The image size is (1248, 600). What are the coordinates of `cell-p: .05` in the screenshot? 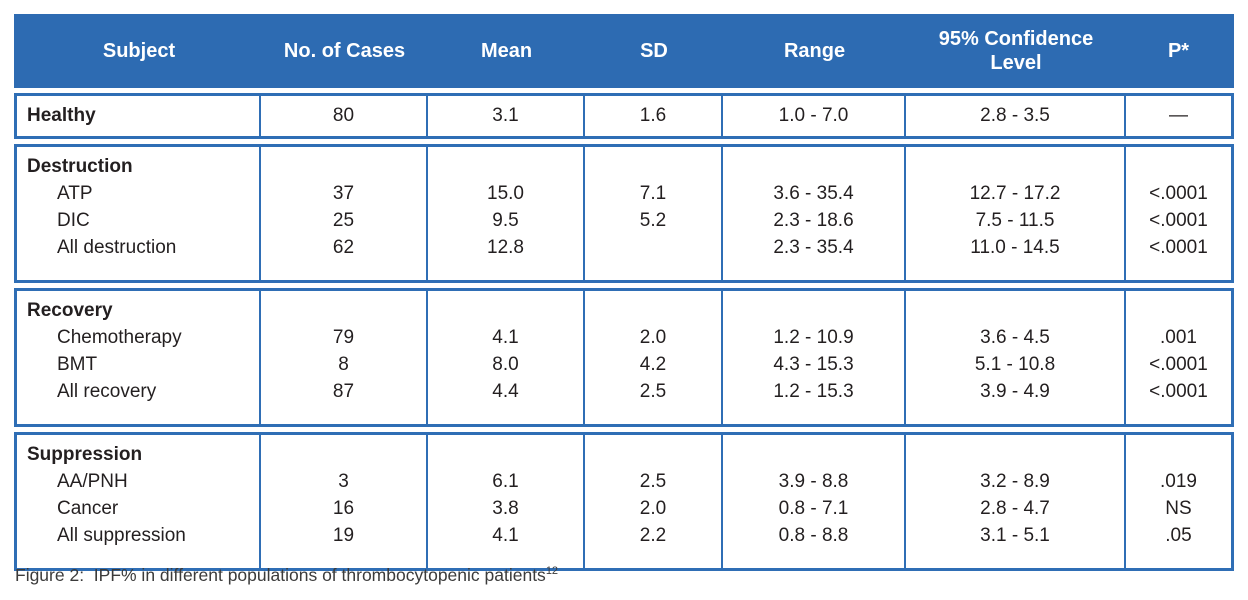 It's located at (1178, 535).